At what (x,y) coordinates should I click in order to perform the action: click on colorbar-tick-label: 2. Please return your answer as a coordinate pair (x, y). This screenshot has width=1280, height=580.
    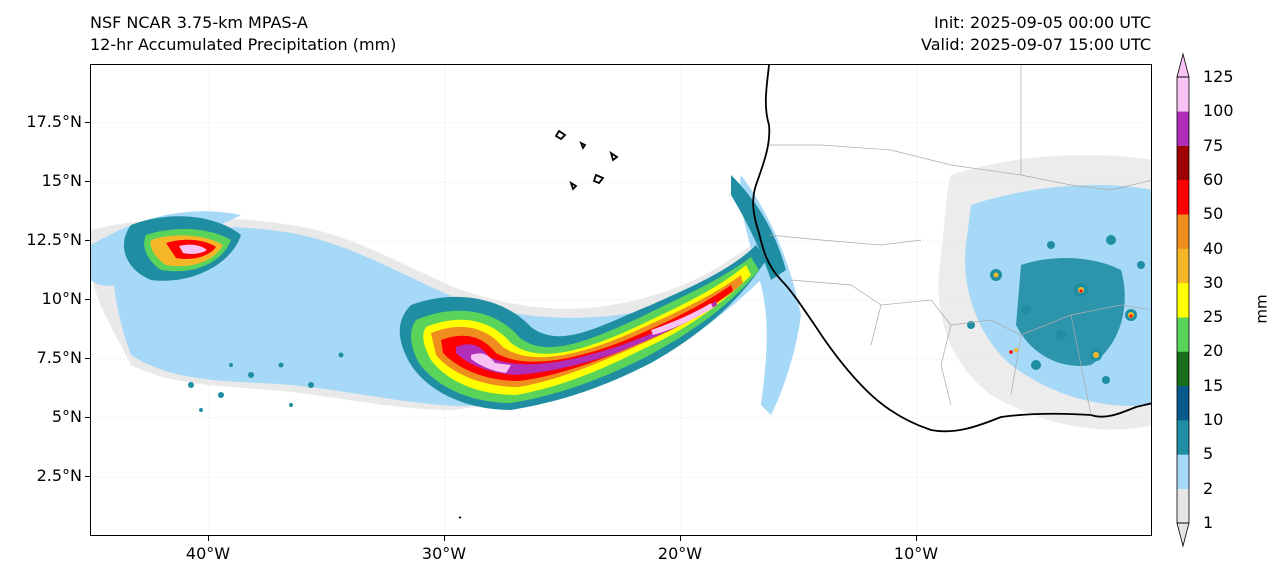
    Looking at the image, I should click on (1208, 488).